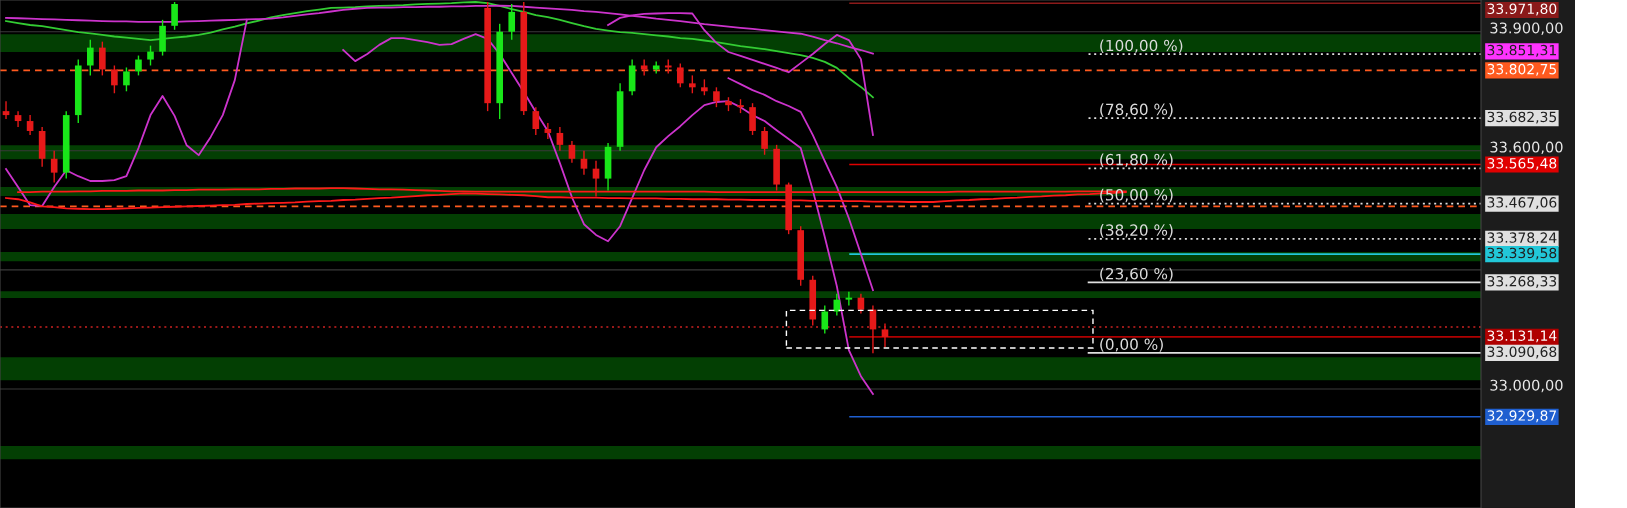 The height and width of the screenshot is (508, 1627). Describe the element at coordinates (1522, 336) in the screenshot. I see `ref-line-label: 33.131,14` at that location.